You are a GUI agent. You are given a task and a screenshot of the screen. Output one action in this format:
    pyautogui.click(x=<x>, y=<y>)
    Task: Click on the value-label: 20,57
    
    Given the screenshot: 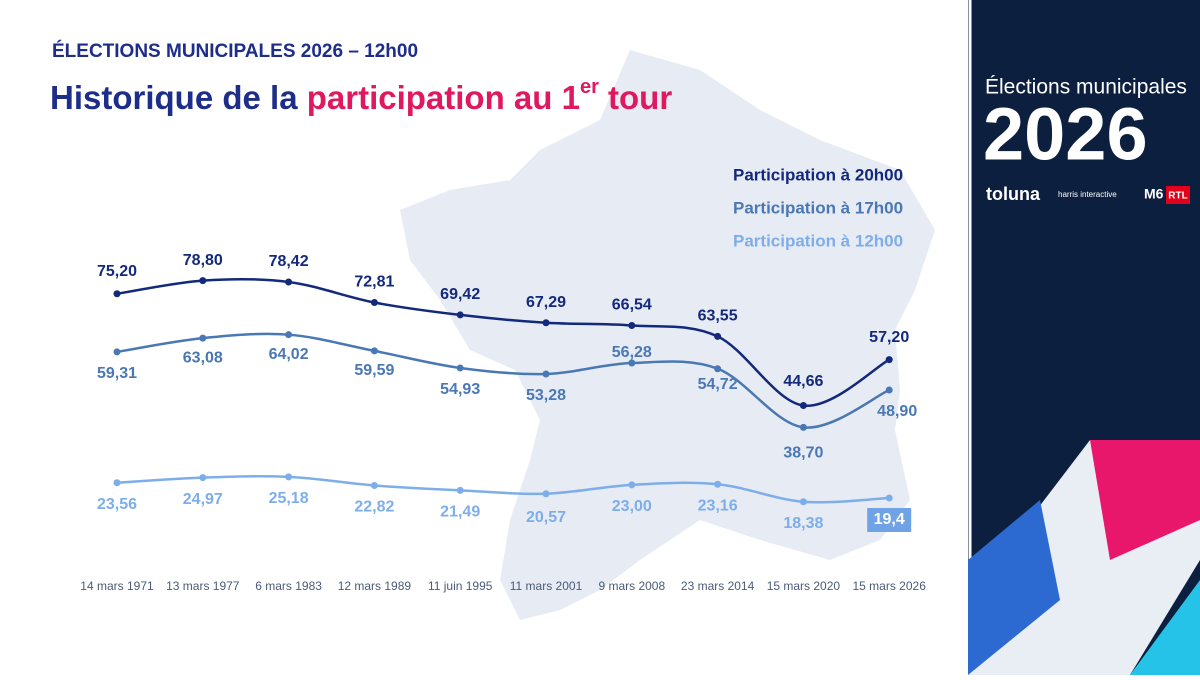 What is the action you would take?
    pyautogui.click(x=546, y=517)
    